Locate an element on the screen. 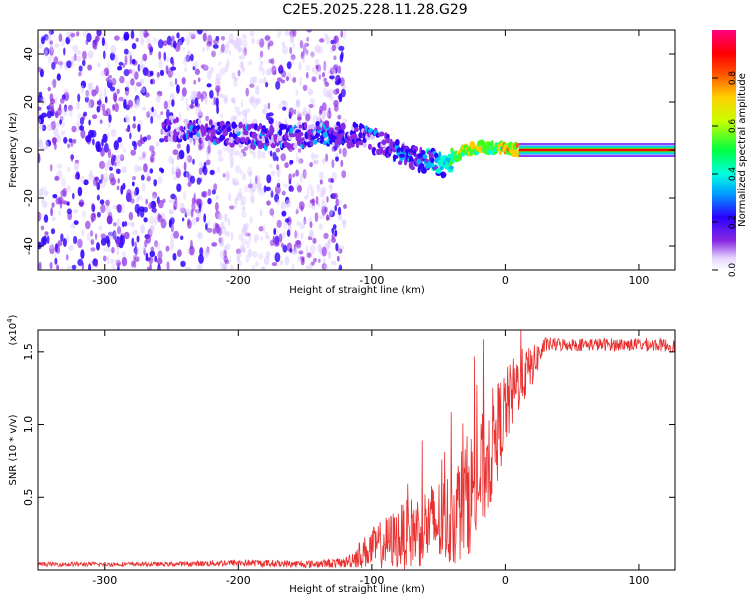 This screenshot has height=600, width=750. colorbar-label: Normalized spectral amplitude is located at coordinates (742, 150).